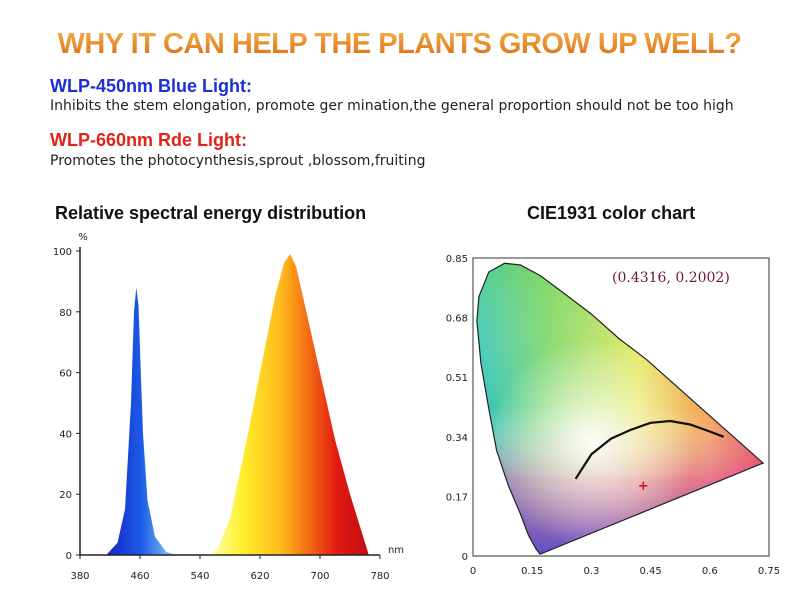 The image size is (799, 602). Describe the element at coordinates (62, 252) in the screenshot. I see `spectral-y-tick-label: 100` at that location.